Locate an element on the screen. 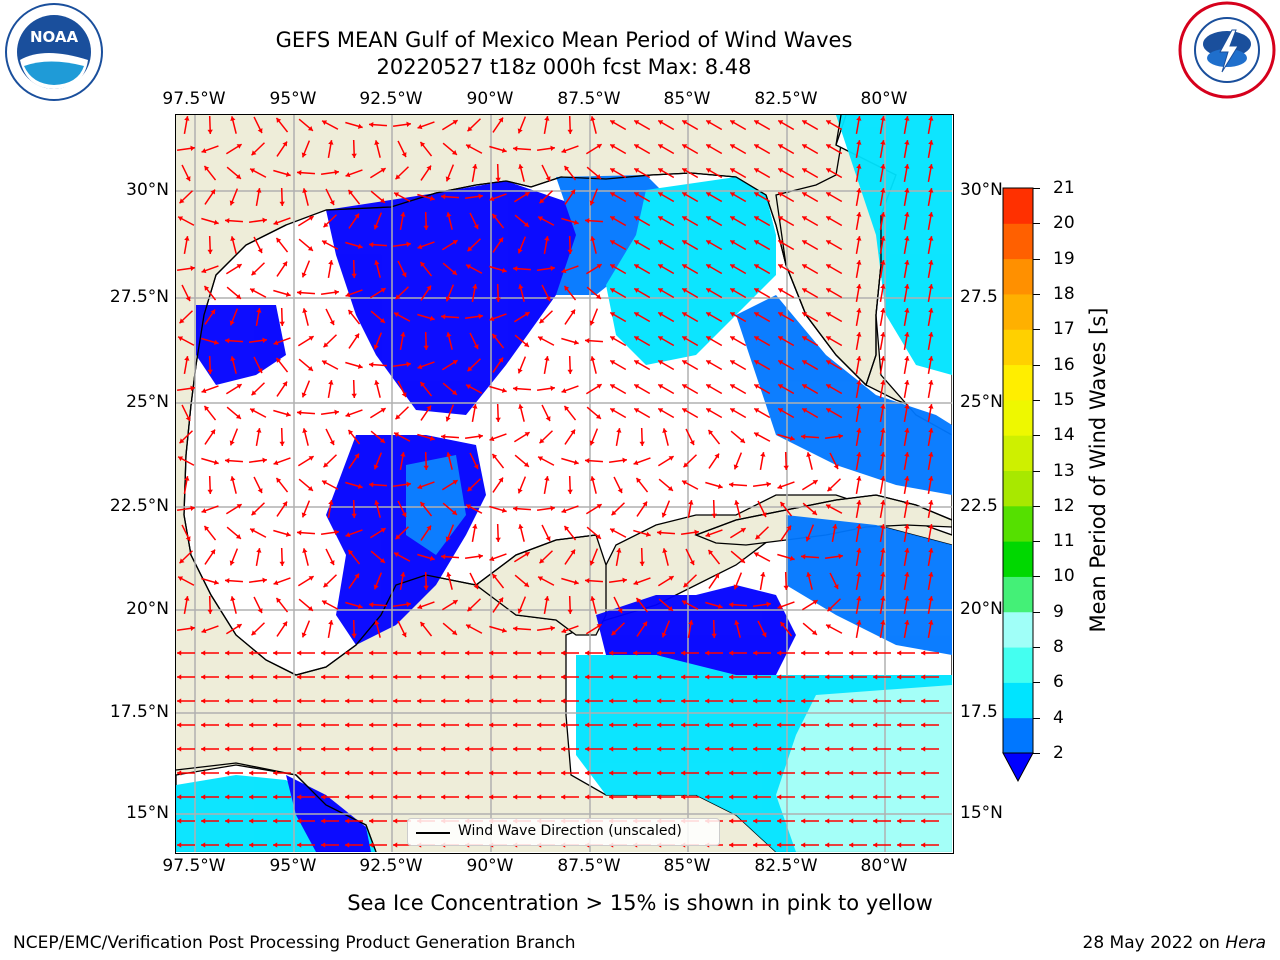 The height and width of the screenshot is (960, 1280). colorbar-tick: 19 is located at coordinates (1064, 258).